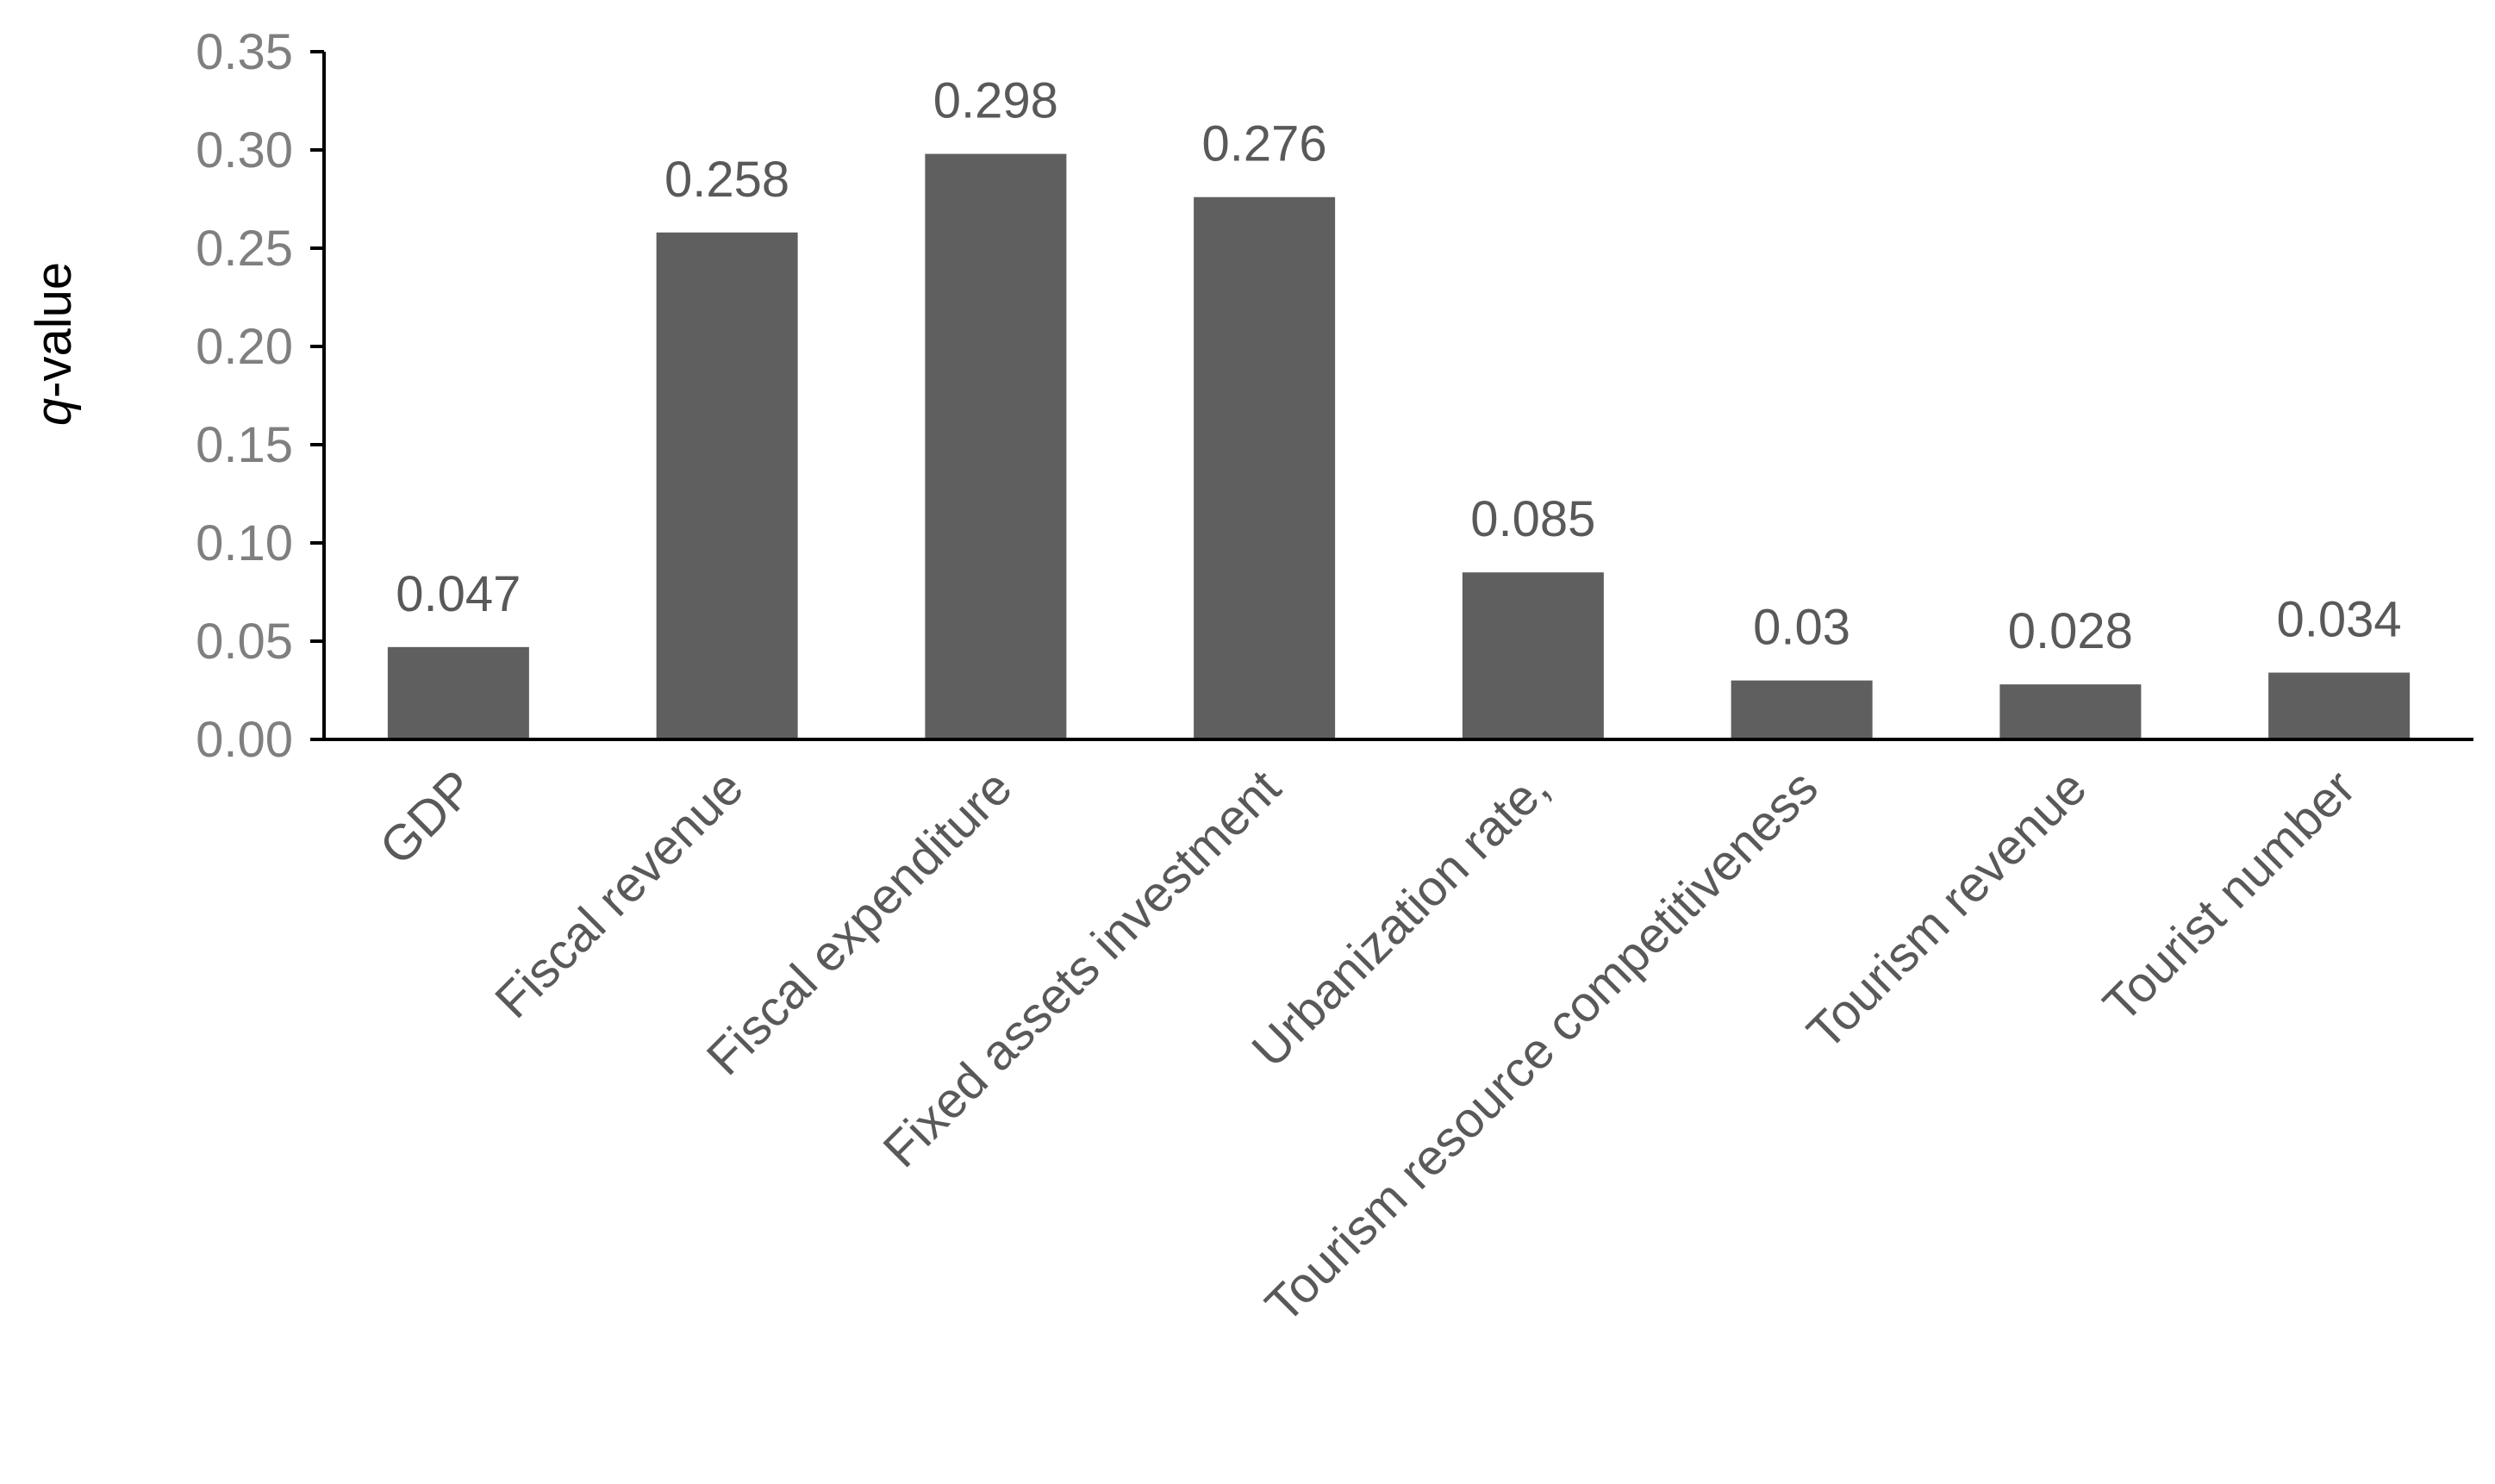 Image resolution: width=2495 pixels, height=1484 pixels. I want to click on y-tick-label: 0.30, so click(244, 150).